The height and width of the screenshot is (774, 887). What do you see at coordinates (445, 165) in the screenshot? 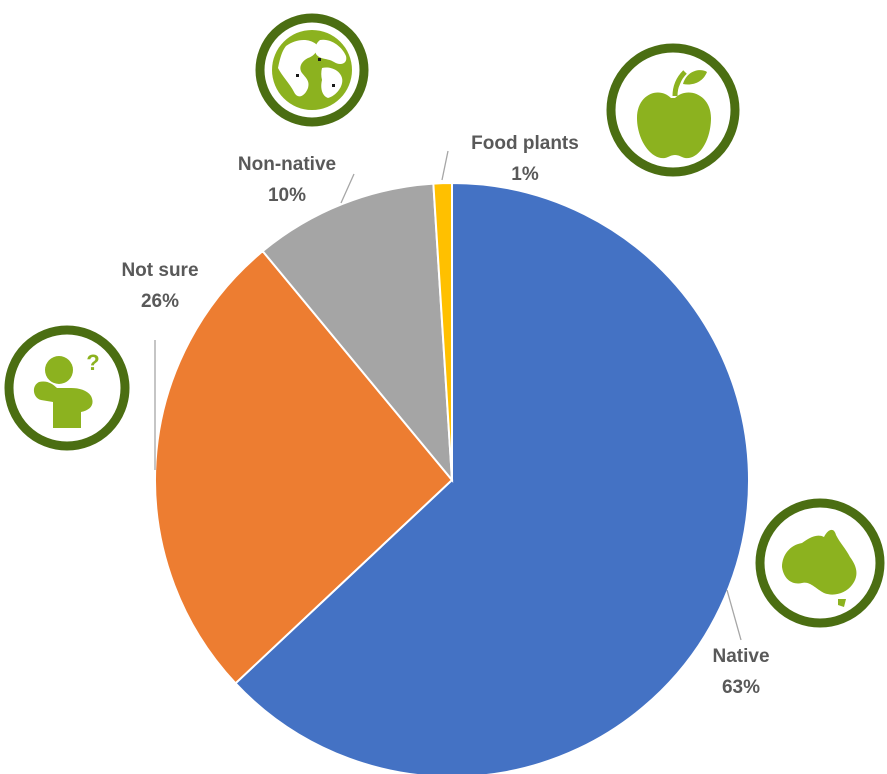
I see `leader-line-food-plants` at bounding box center [445, 165].